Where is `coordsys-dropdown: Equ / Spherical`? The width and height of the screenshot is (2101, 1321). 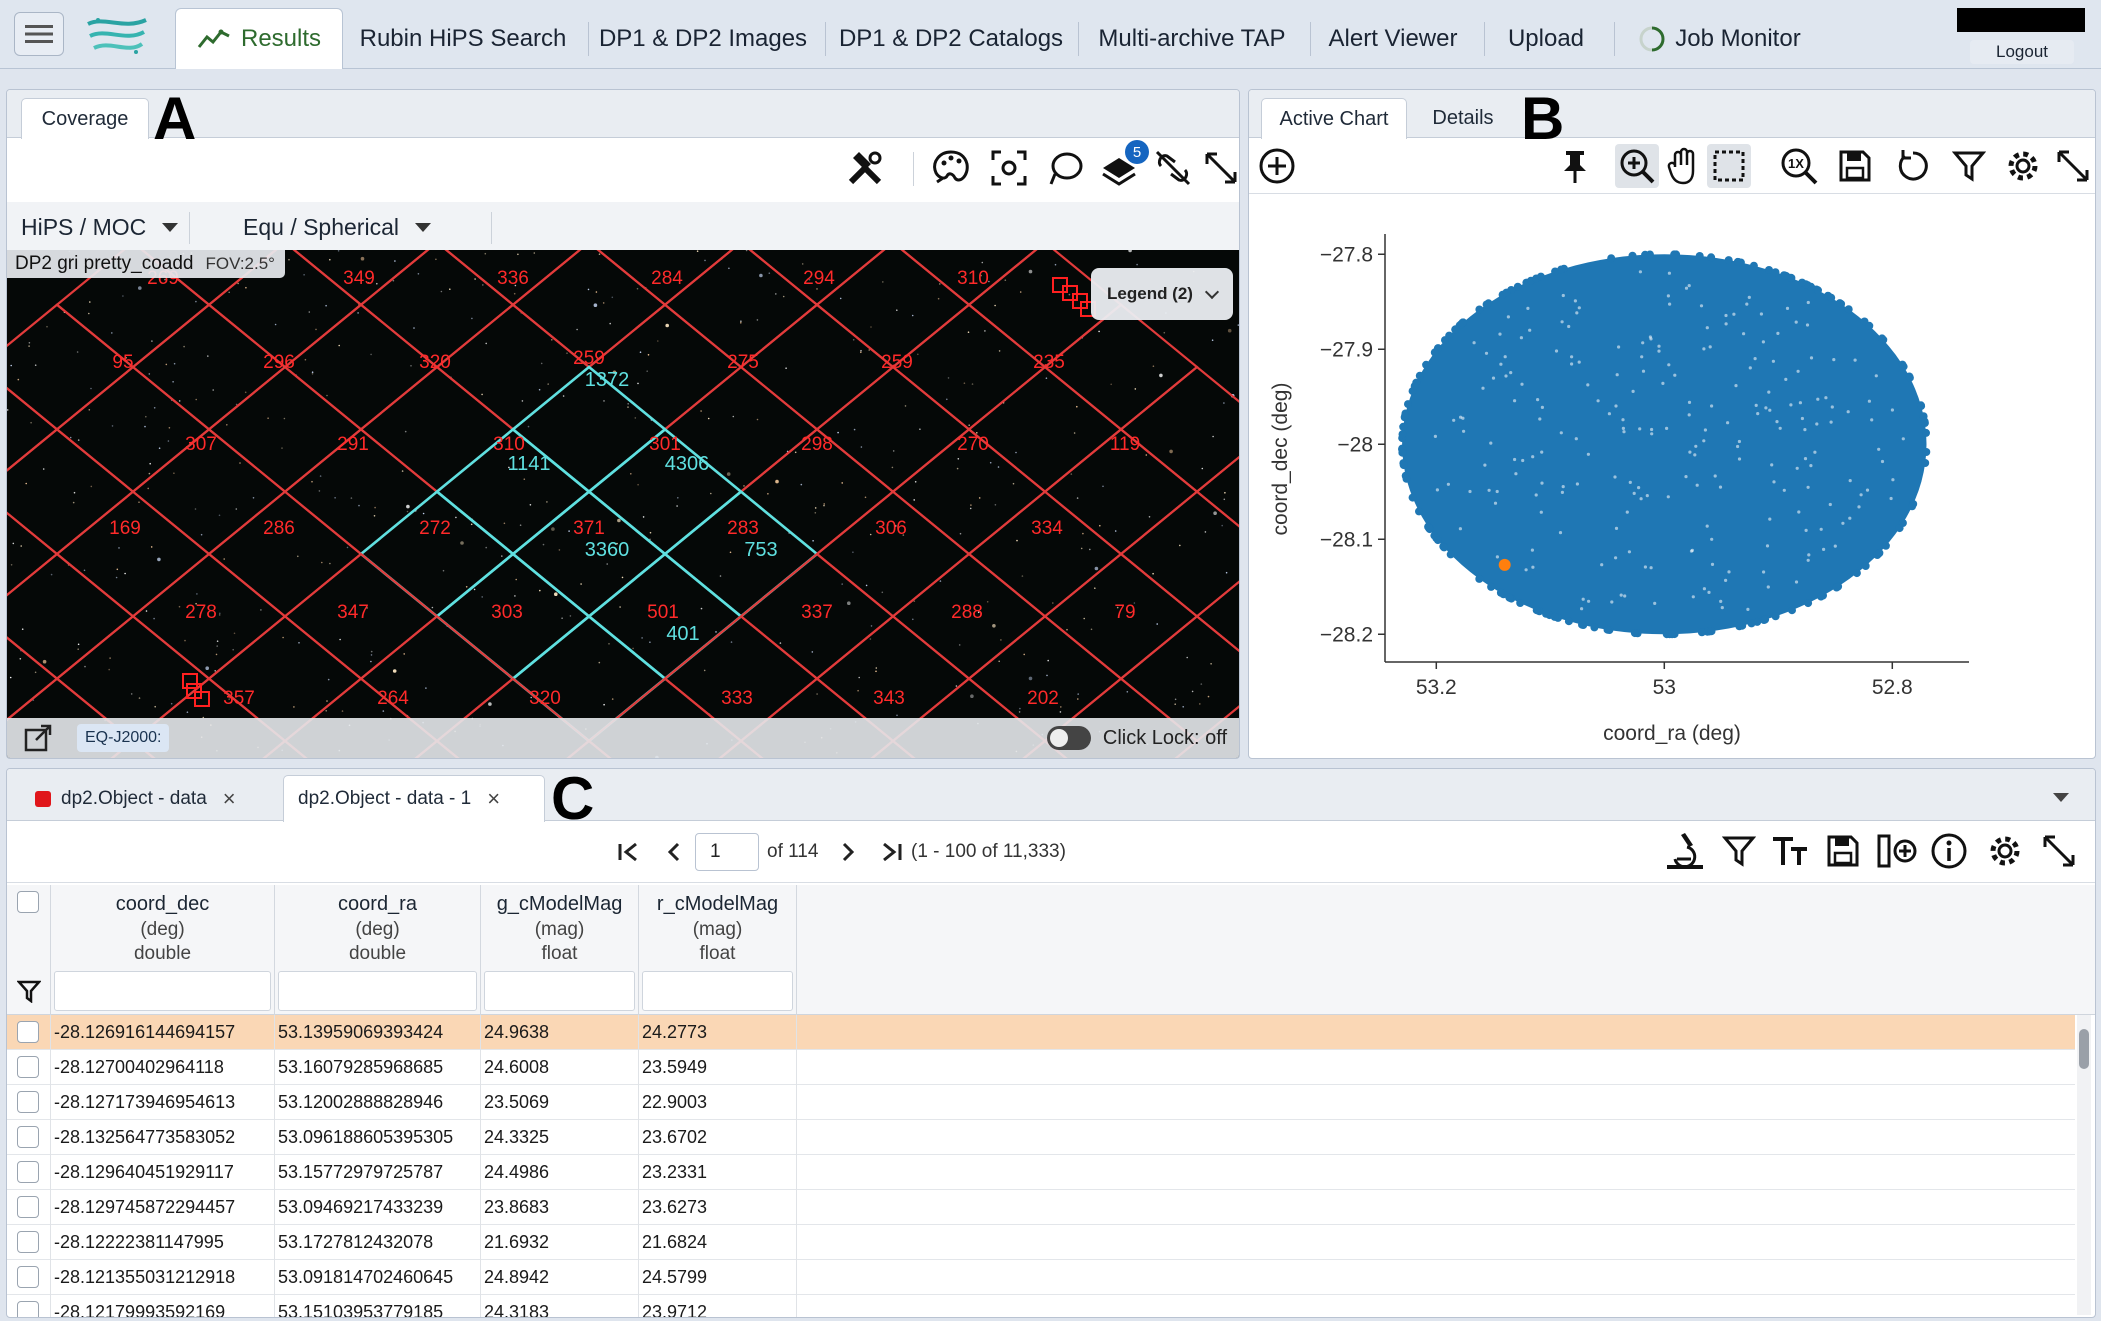 coordsys-dropdown: Equ / Spherical is located at coordinates (337, 227).